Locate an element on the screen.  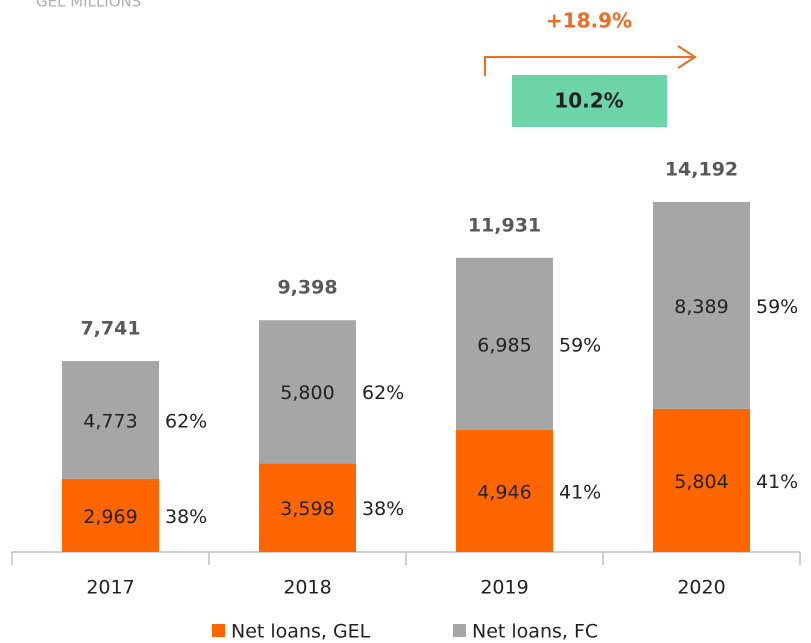
rate-box is located at coordinates (589, 101).